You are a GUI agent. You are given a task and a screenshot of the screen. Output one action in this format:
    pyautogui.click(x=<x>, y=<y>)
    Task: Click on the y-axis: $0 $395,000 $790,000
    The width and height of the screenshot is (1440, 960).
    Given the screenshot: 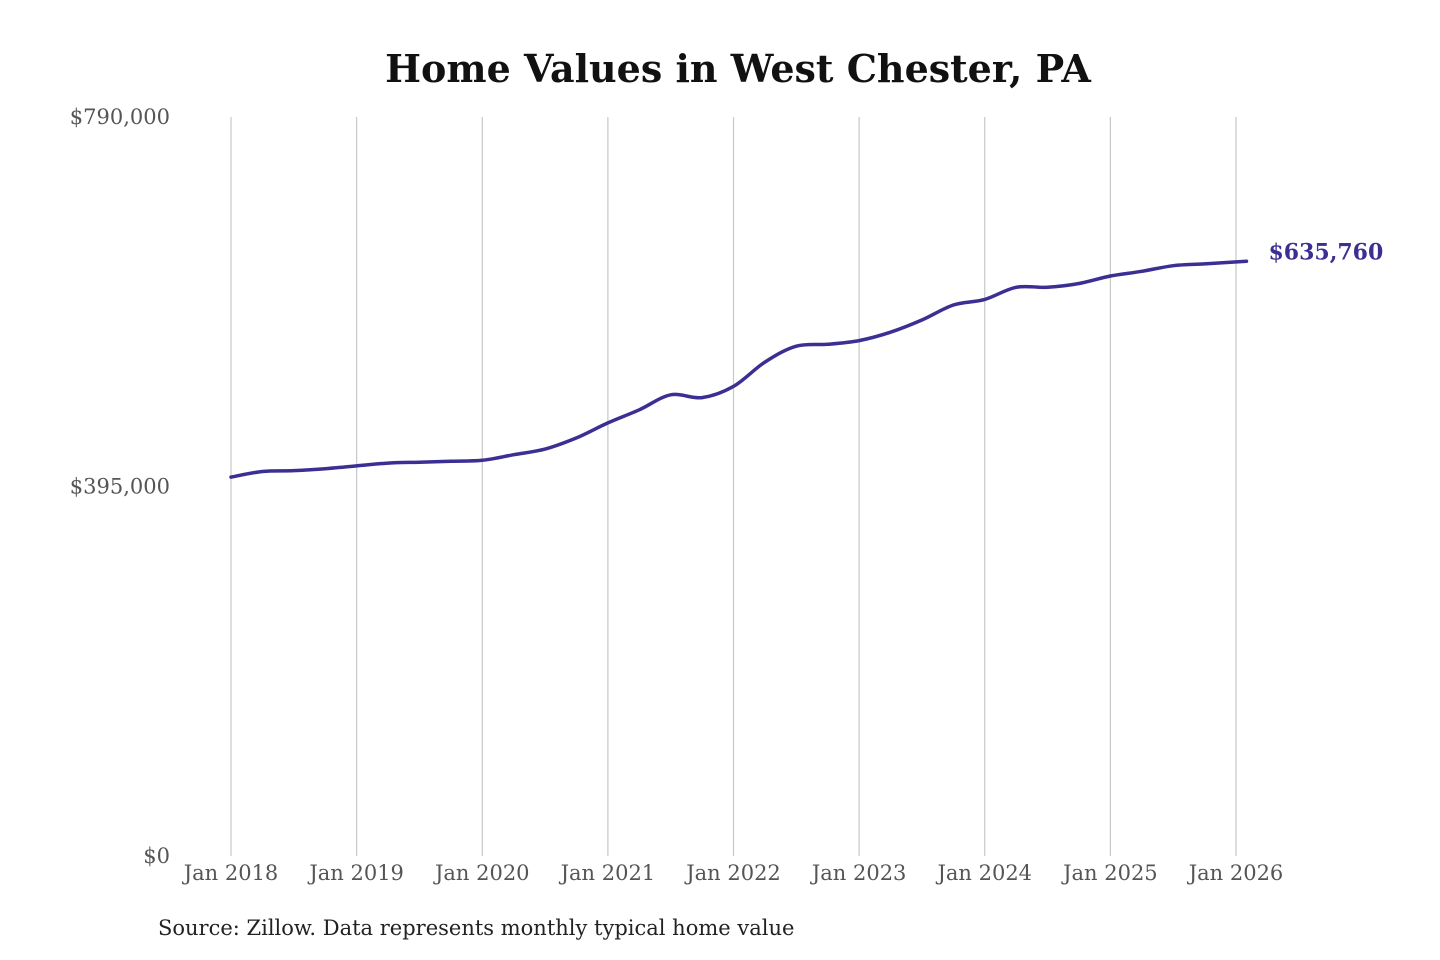 What is the action you would take?
    pyautogui.click(x=120, y=486)
    